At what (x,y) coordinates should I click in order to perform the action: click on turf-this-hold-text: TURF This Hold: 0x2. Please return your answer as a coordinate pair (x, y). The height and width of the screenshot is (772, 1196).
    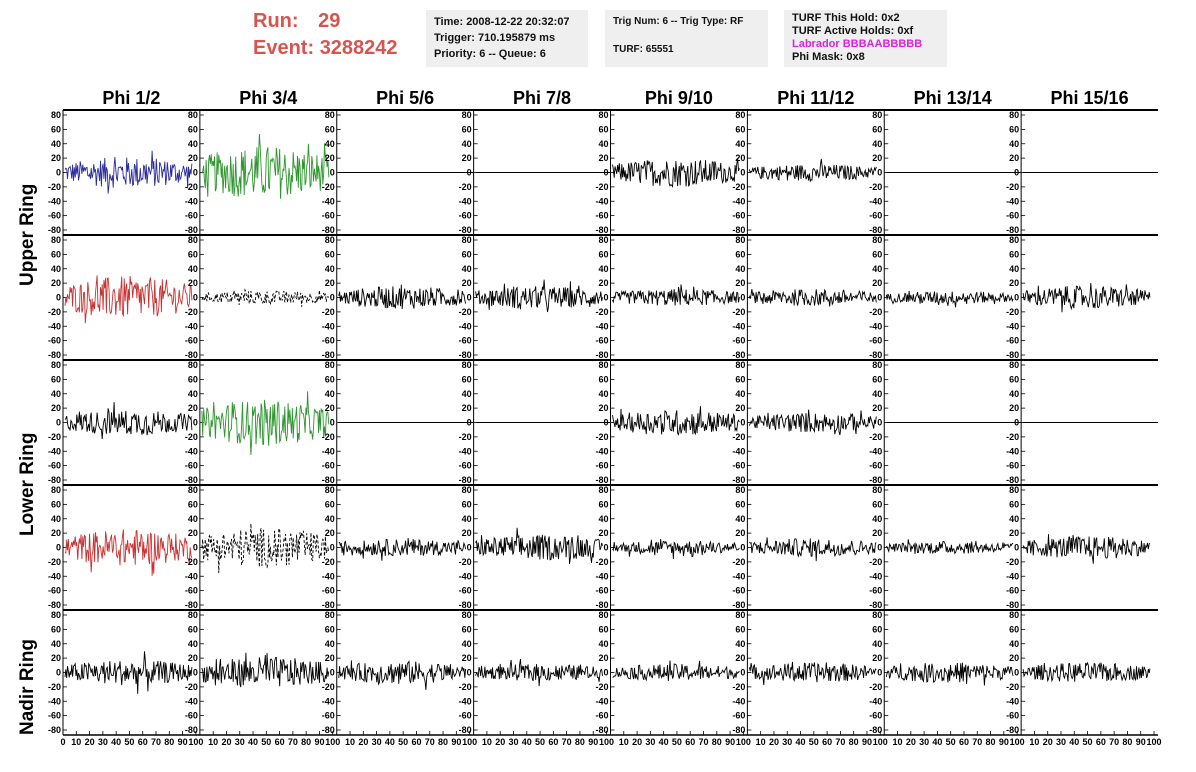
    Looking at the image, I should click on (846, 18).